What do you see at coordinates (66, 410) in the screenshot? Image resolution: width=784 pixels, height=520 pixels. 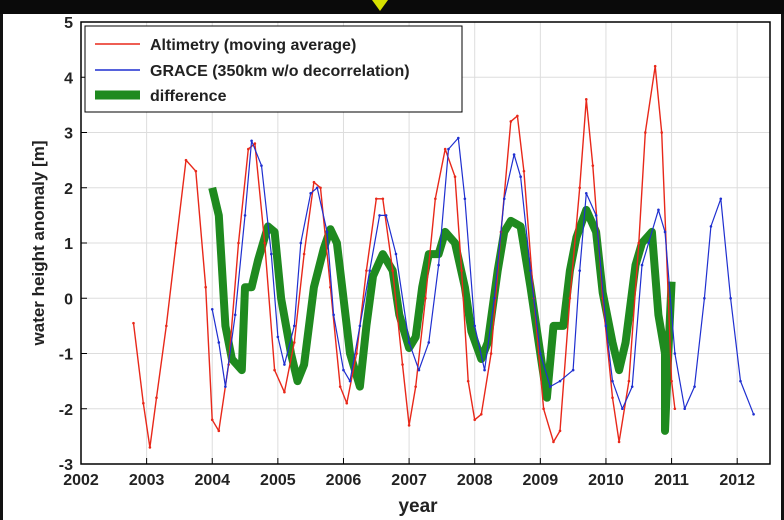 I see `y-tick-label: -2` at bounding box center [66, 410].